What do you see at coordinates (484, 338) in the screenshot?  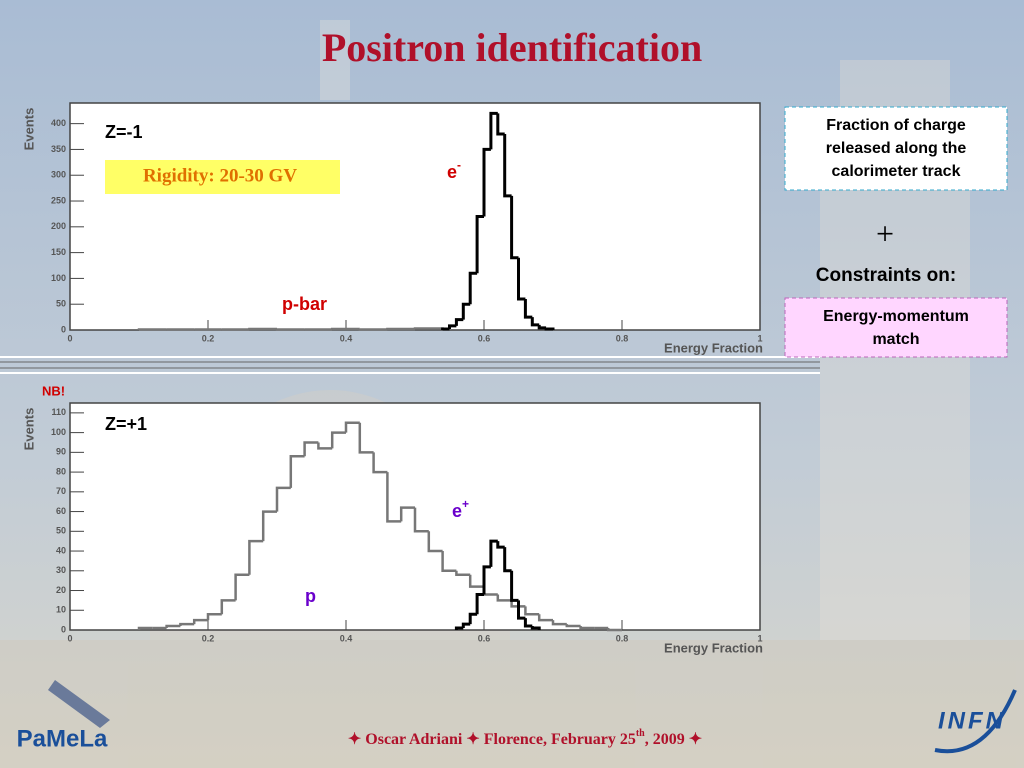 I see `x-tick-label: 0.6` at bounding box center [484, 338].